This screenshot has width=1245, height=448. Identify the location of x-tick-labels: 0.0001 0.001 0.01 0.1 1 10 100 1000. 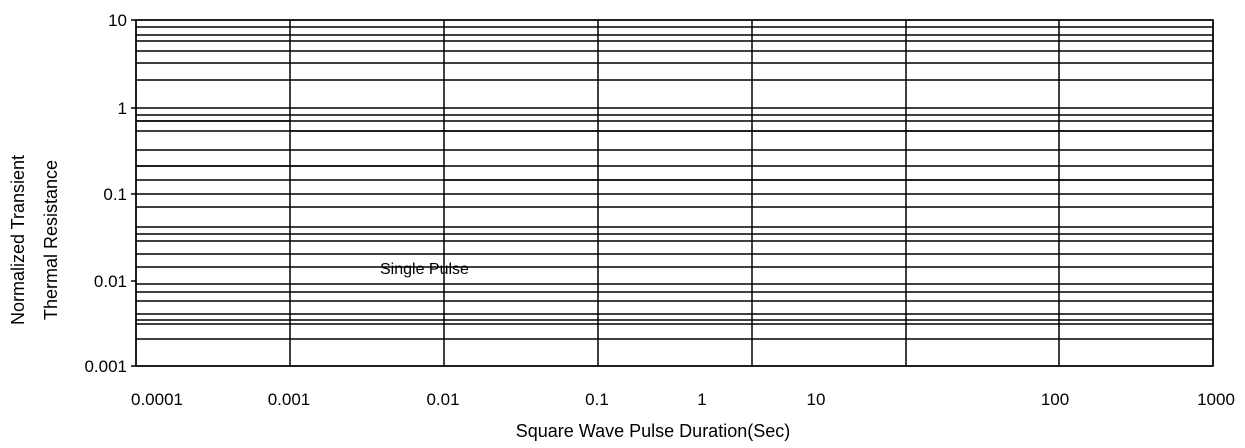
(683, 399).